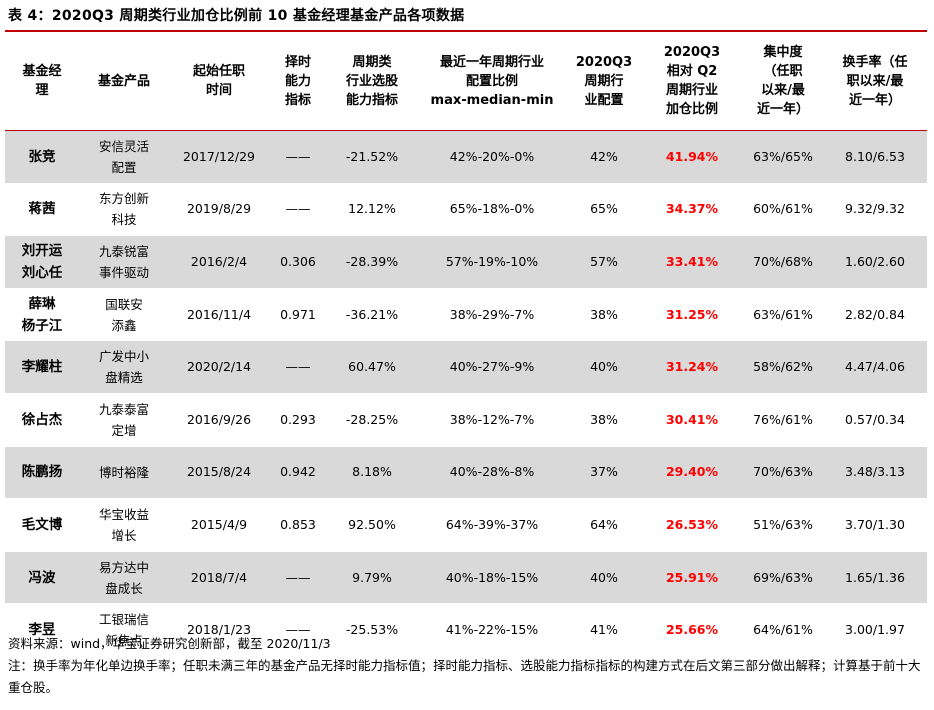 The width and height of the screenshot is (934, 710). I want to click on header-concentration: 集中度 （任职 以来/最 近一年）, so click(782, 81).